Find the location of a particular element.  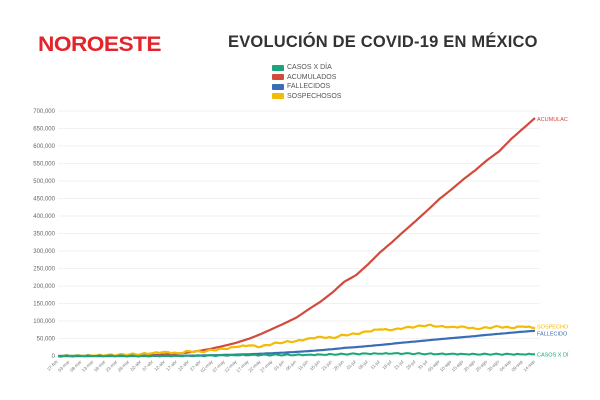

y-tick-label: 500,000 is located at coordinates (44, 182).